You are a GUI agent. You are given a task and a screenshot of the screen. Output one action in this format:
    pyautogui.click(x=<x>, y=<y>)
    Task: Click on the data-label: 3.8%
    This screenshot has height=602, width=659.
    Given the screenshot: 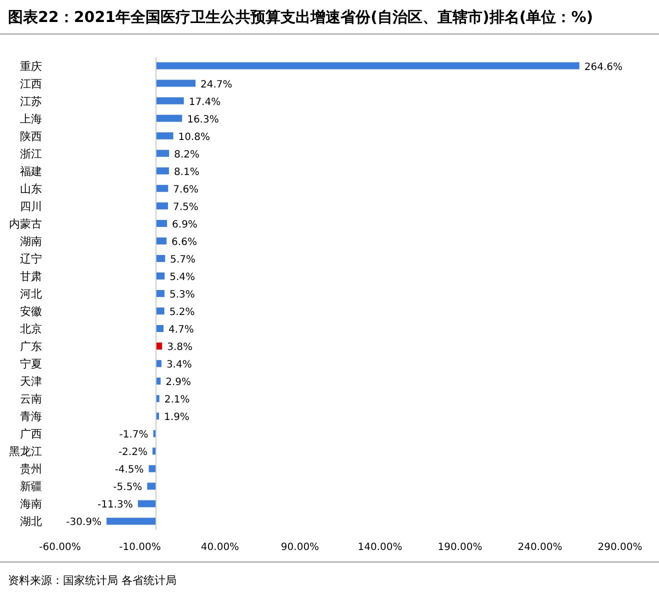 What is the action you would take?
    pyautogui.click(x=179, y=348)
    